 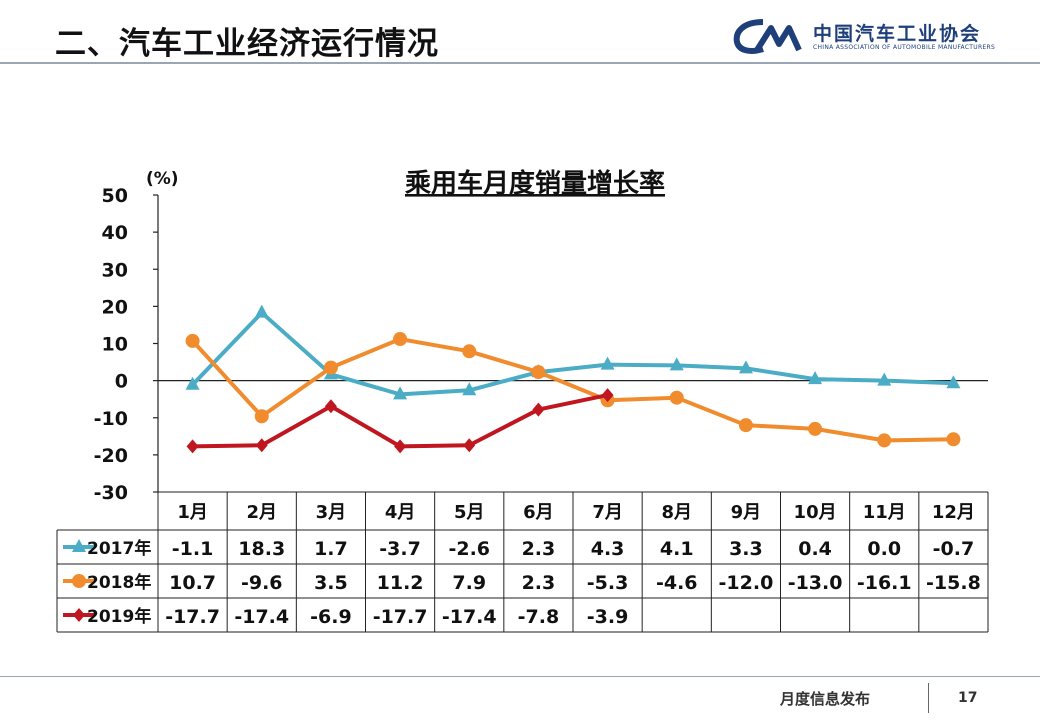 I want to click on footer-separator, so click(x=928, y=698).